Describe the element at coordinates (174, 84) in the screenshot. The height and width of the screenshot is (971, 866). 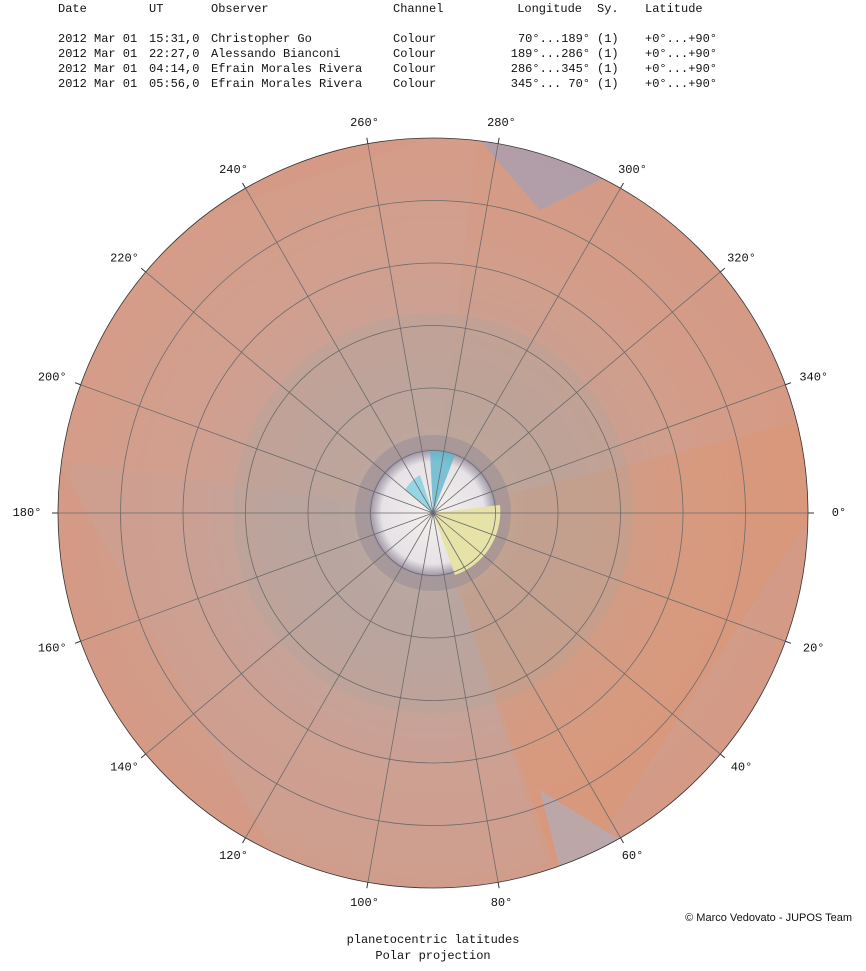
I see `table-cell: 05:56,0` at that location.